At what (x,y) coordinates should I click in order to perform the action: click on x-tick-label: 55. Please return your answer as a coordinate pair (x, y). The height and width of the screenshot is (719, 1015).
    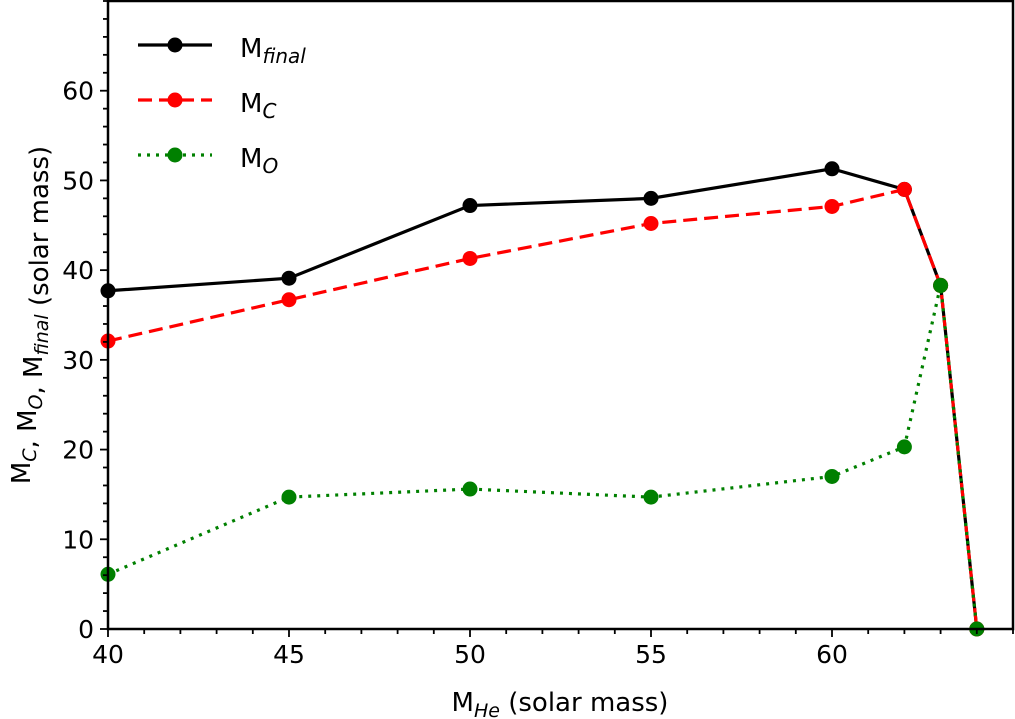
    Looking at the image, I should click on (651, 654).